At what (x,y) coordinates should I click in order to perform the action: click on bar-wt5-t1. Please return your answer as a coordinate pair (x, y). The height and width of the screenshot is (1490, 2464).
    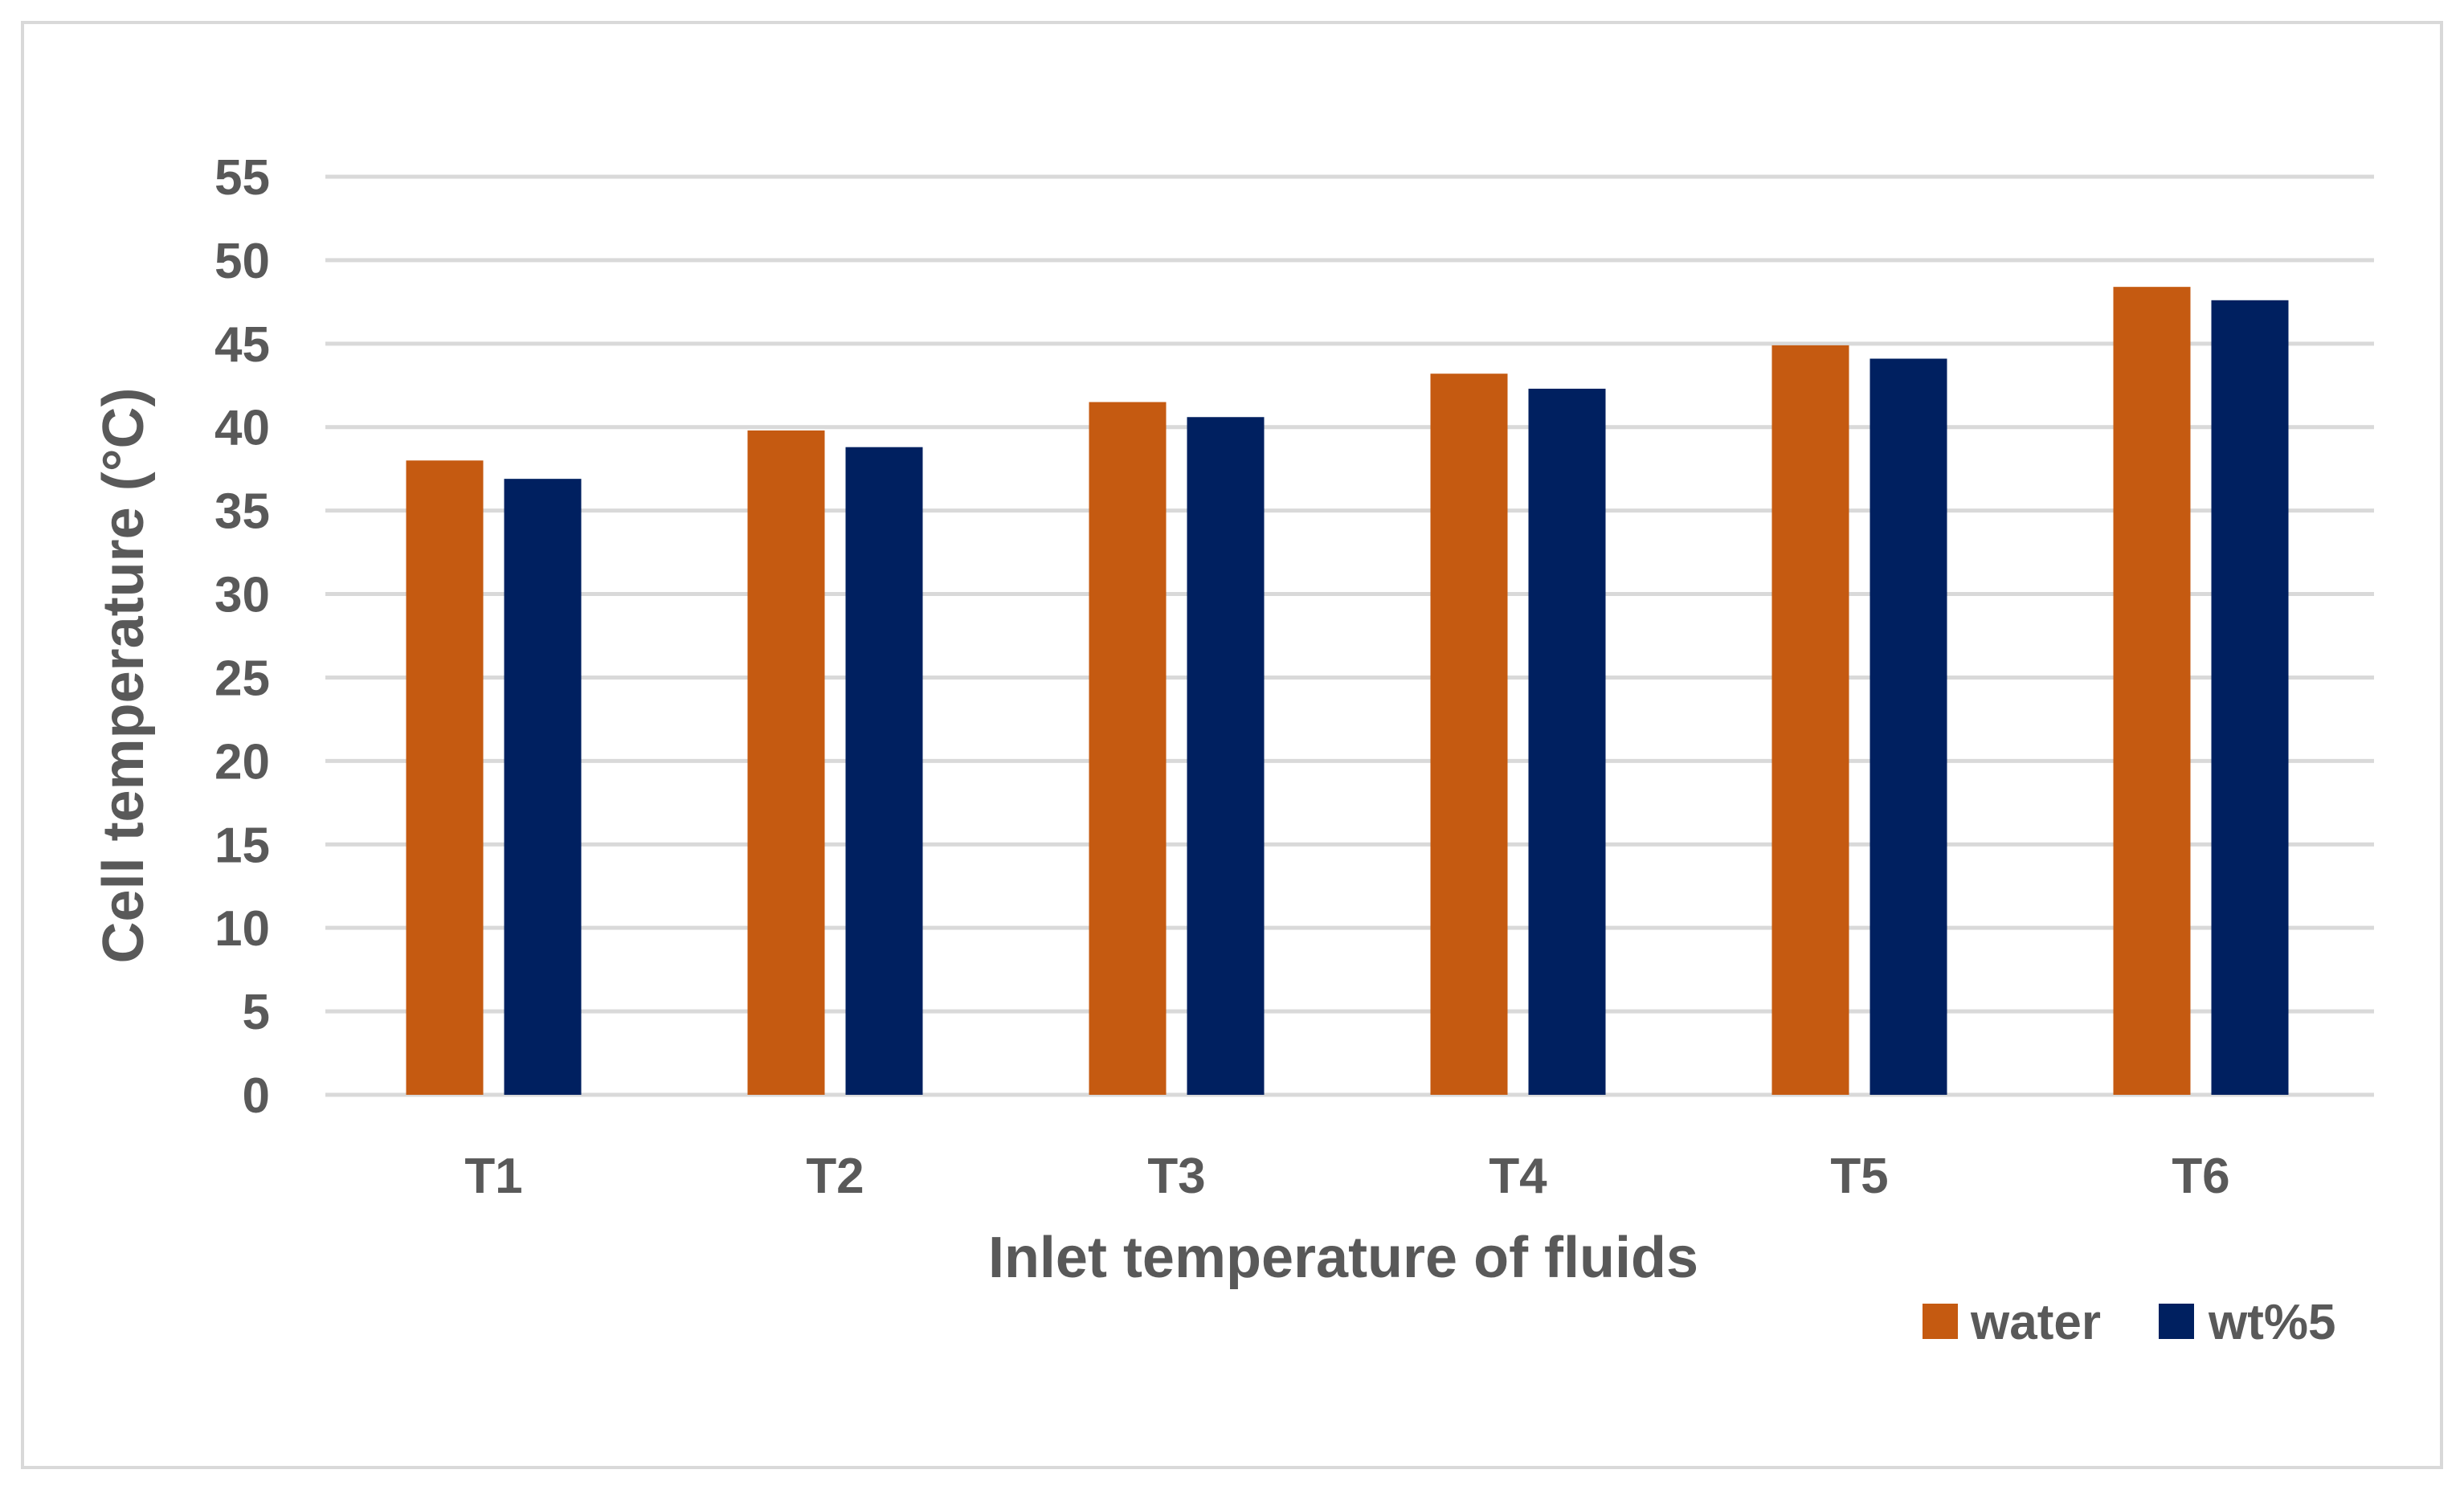
    Looking at the image, I should click on (543, 787).